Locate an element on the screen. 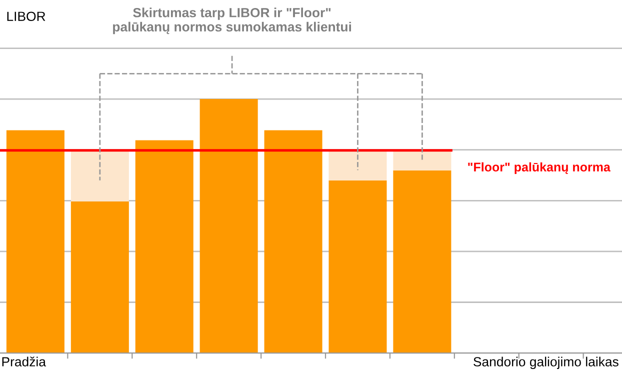  text: Sandorio galiojimo laikas is located at coordinates (546, 363).